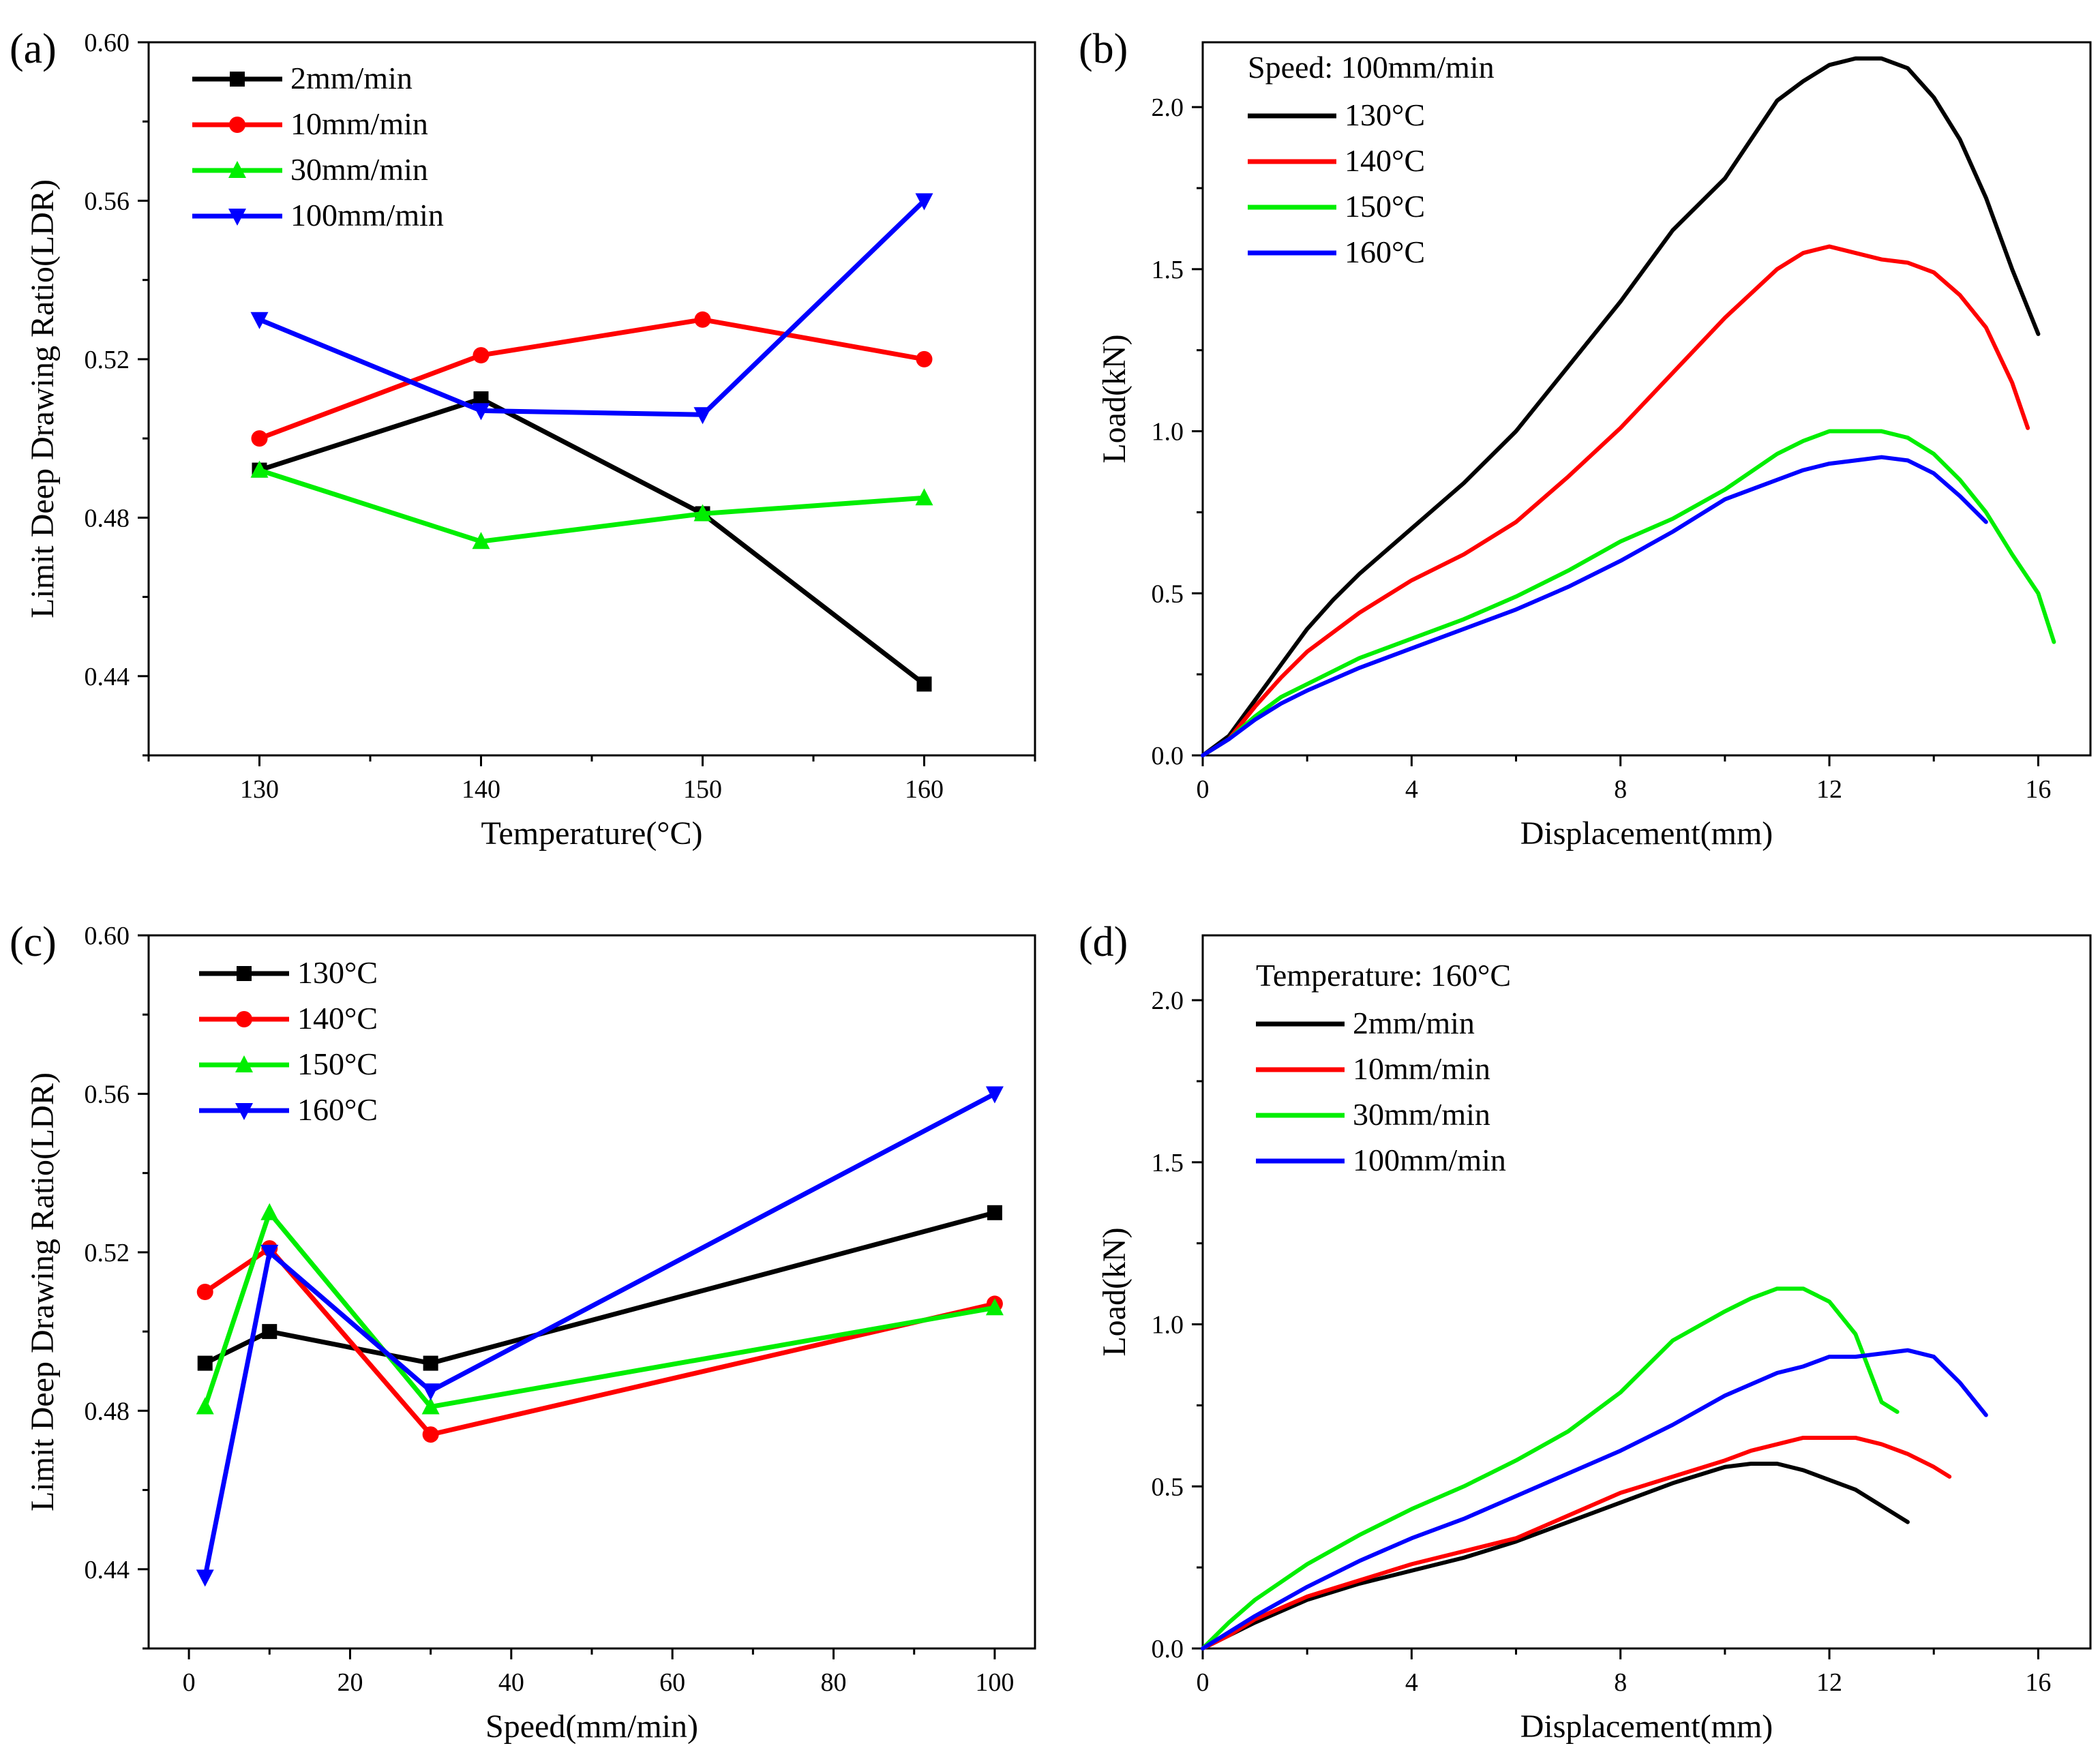 This screenshot has height=1763, width=2100. Describe the element at coordinates (591, 833) in the screenshot. I see `x-axis-title: Temperature(°C)` at that location.